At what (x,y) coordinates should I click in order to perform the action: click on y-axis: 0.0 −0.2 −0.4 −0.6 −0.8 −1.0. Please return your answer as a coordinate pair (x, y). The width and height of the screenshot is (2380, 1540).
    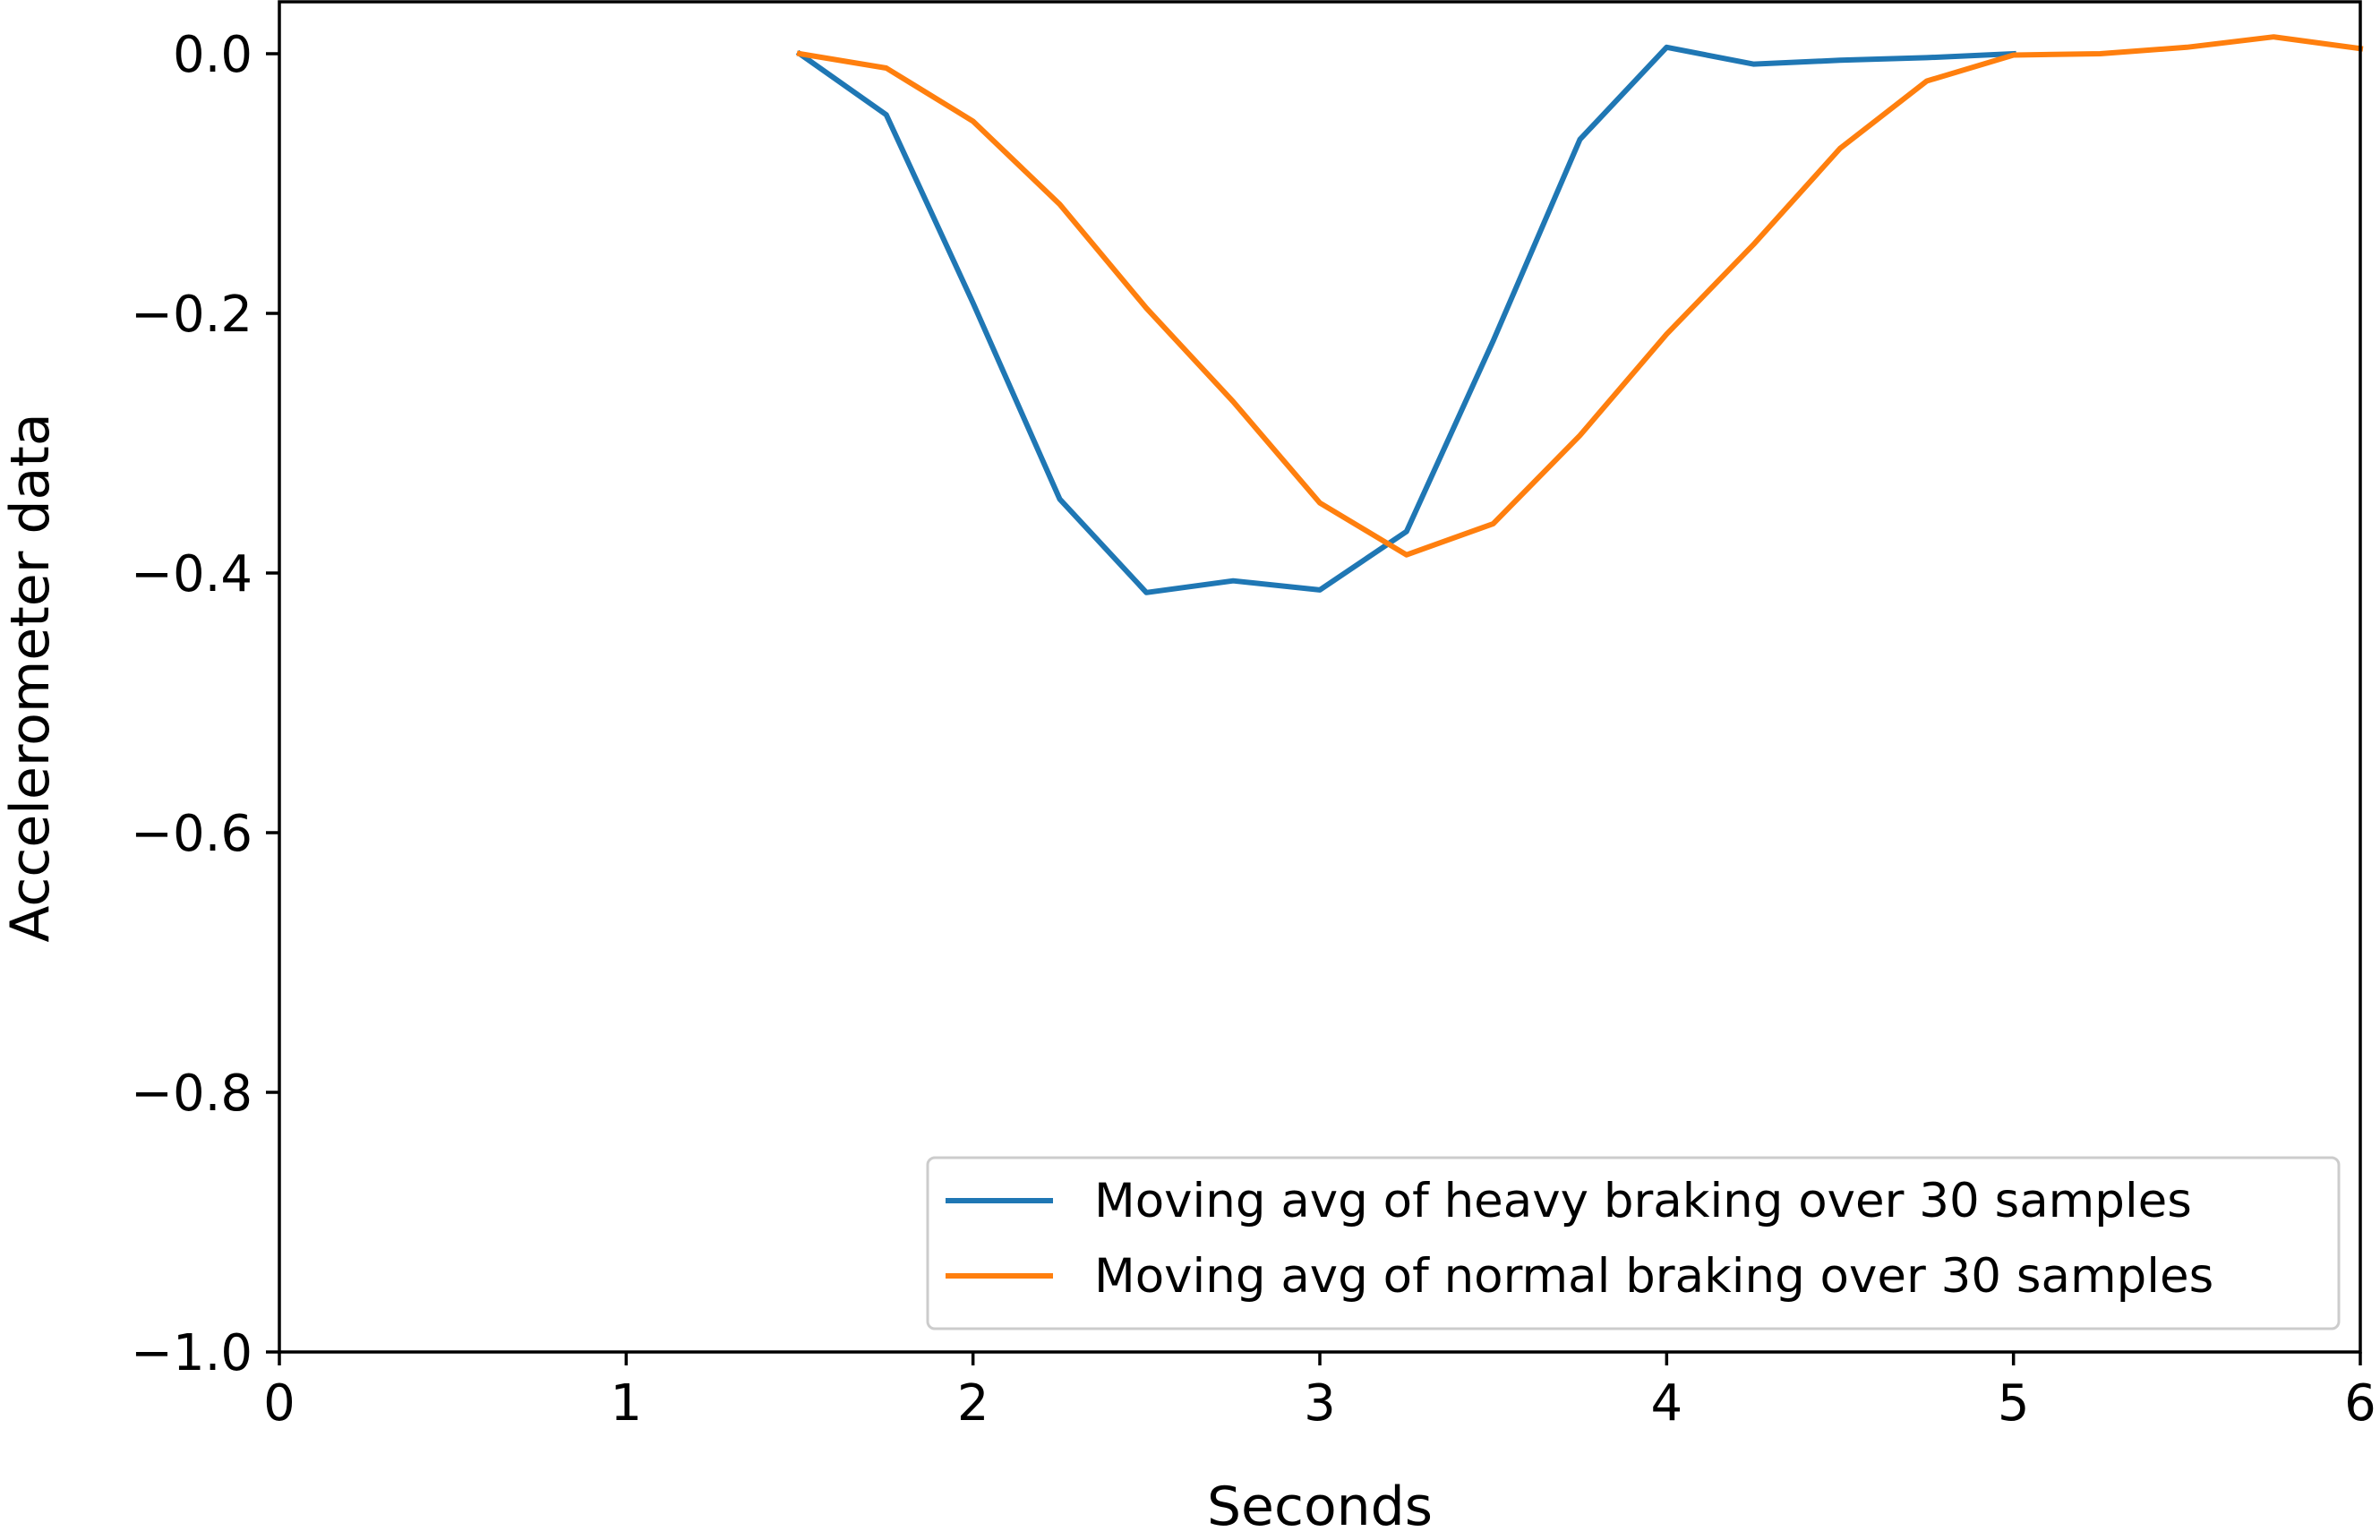
    Looking at the image, I should click on (205, 704).